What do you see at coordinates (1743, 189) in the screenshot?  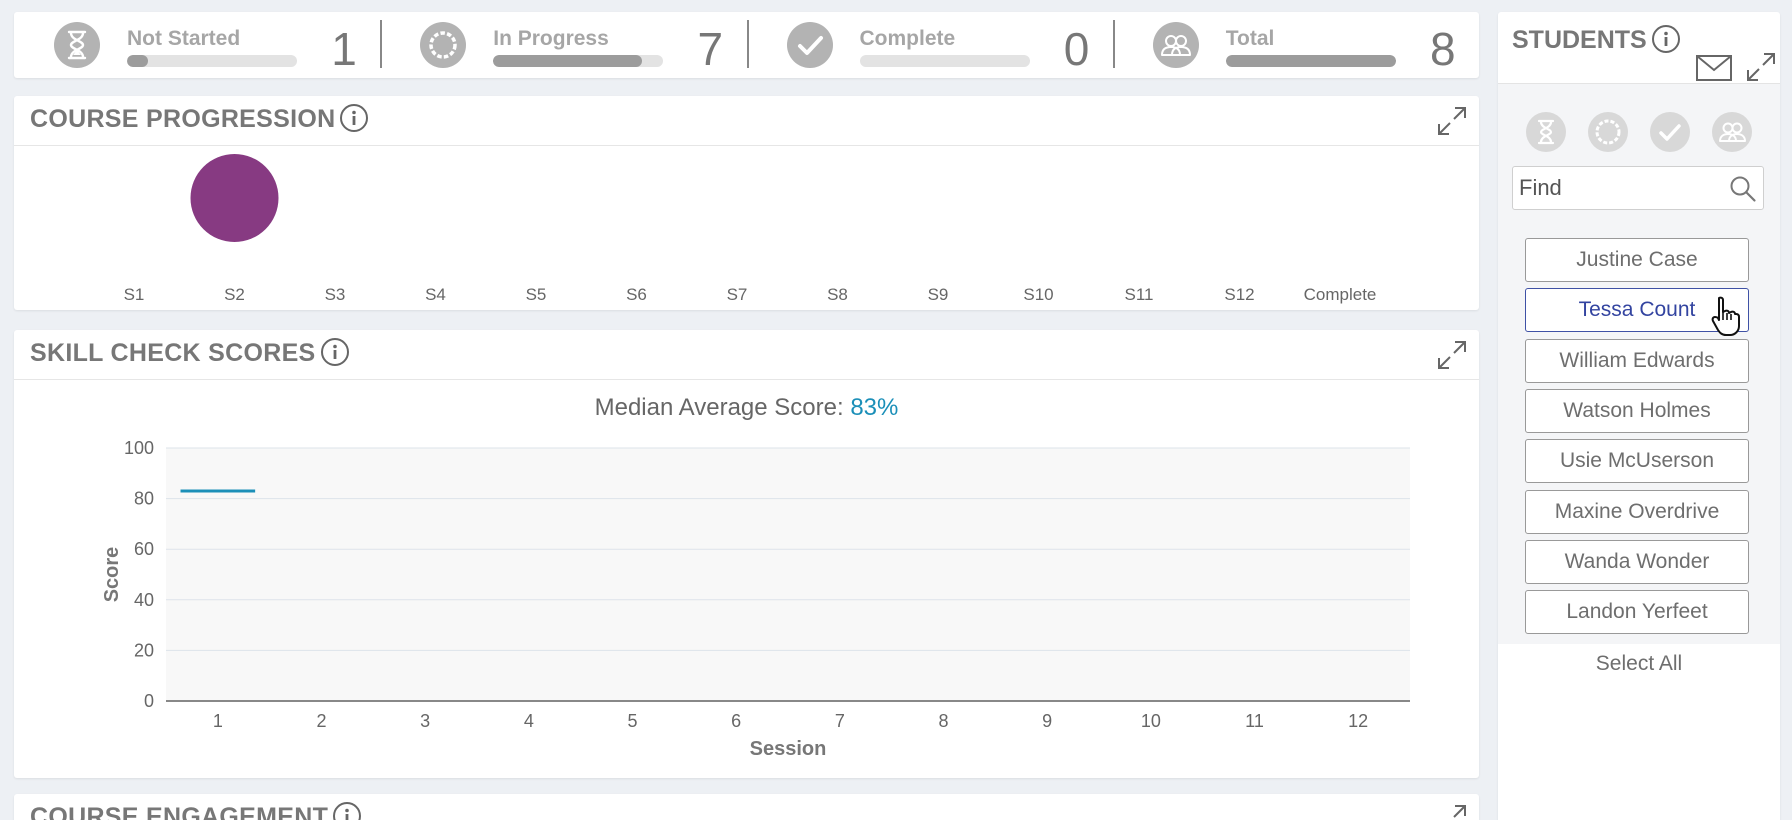 I see `search-icon` at bounding box center [1743, 189].